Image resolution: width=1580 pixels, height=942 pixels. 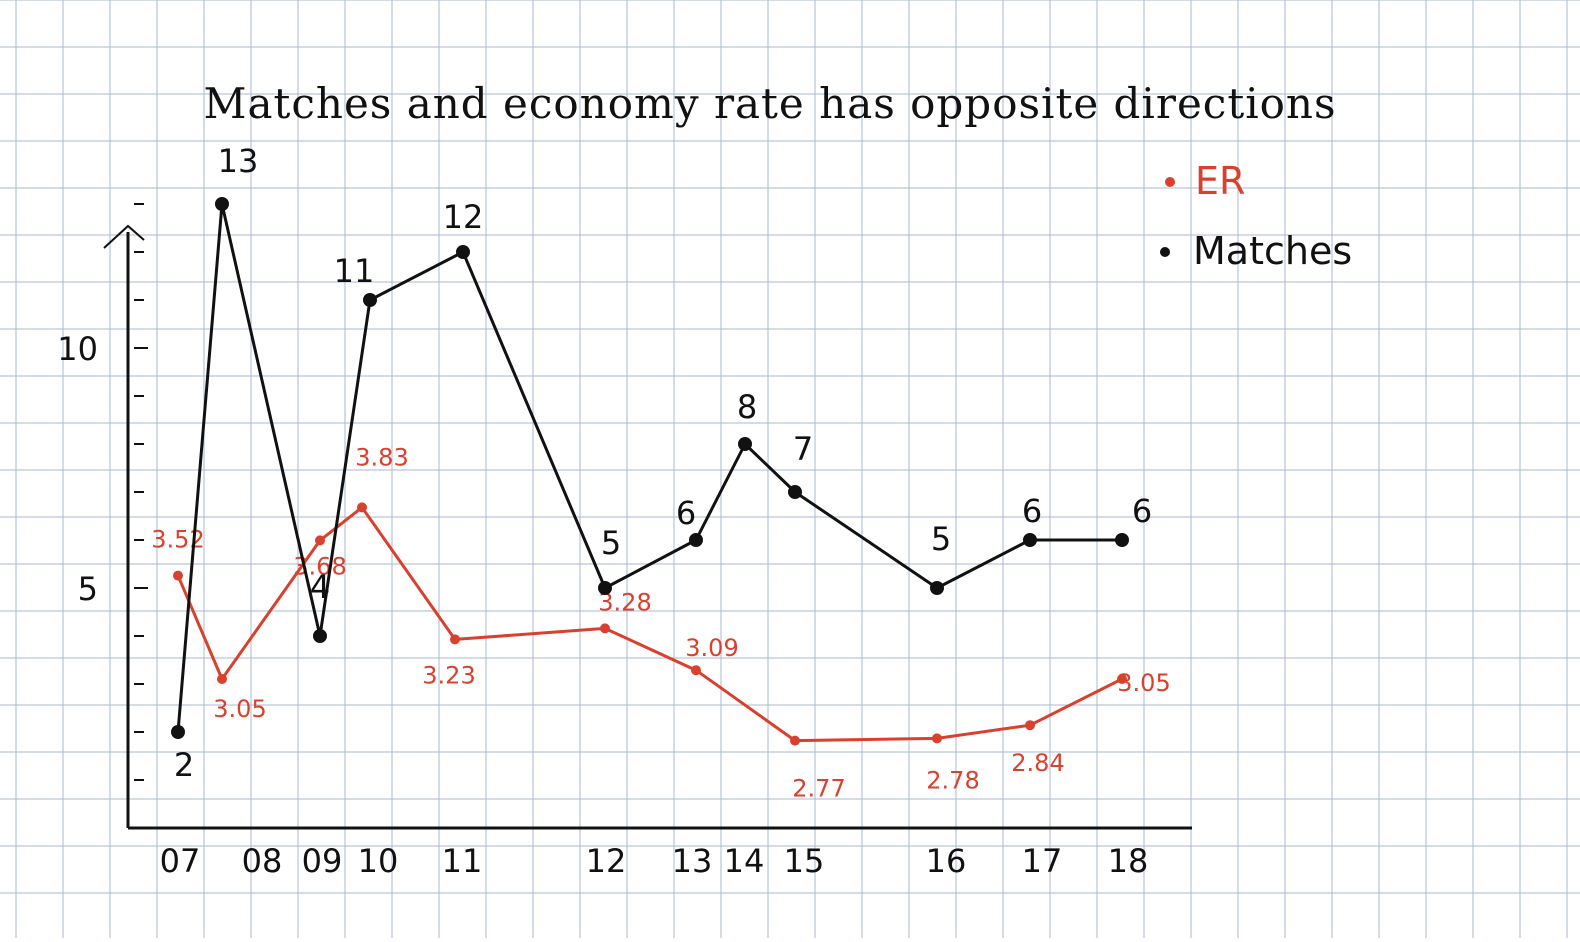 What do you see at coordinates (952, 780) in the screenshot?
I see `er-data-label: 2.78` at bounding box center [952, 780].